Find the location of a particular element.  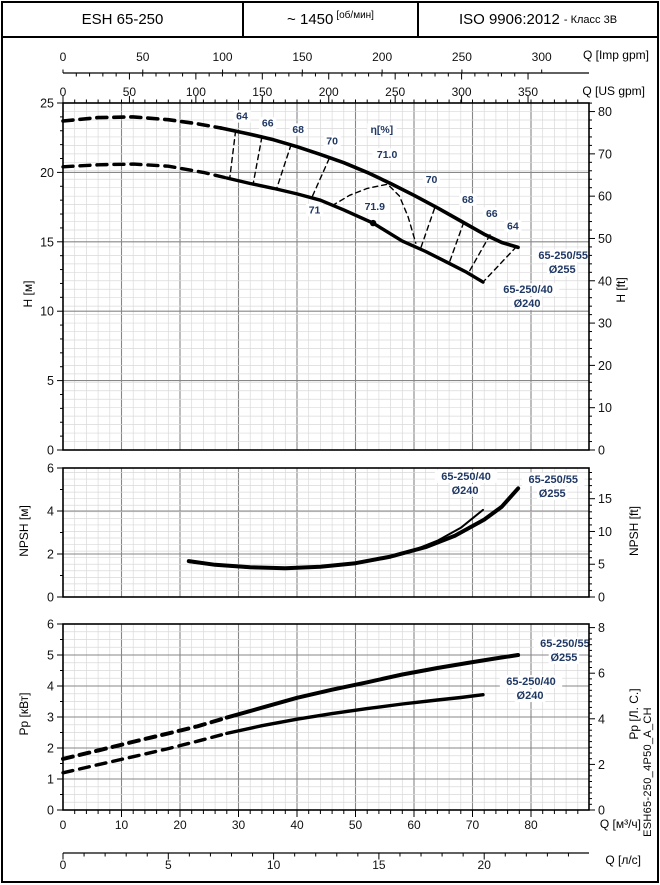

power-left-tick-label: 1 is located at coordinates (50, 780).